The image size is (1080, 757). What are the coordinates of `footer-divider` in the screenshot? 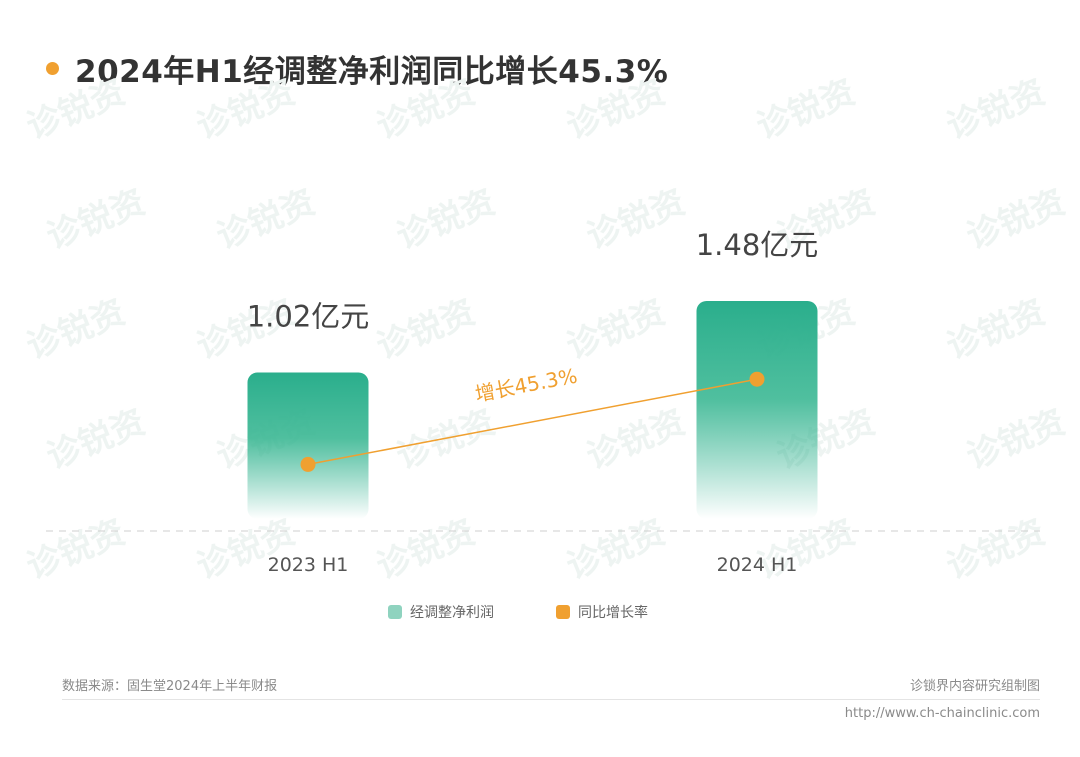 It's located at (551, 699).